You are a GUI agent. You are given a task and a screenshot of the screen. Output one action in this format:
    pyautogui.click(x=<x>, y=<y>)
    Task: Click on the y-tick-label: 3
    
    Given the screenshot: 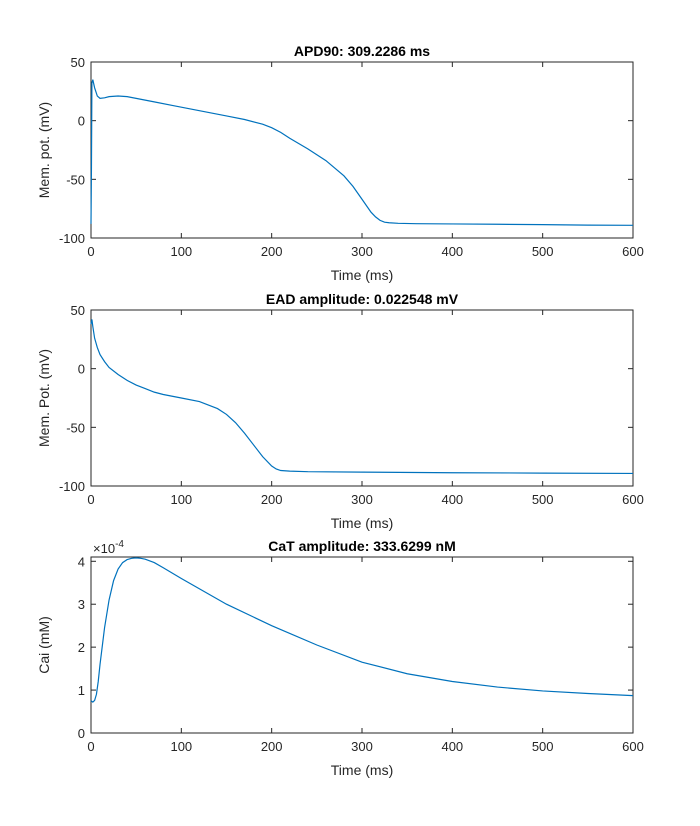 What is the action you would take?
    pyautogui.click(x=81, y=604)
    